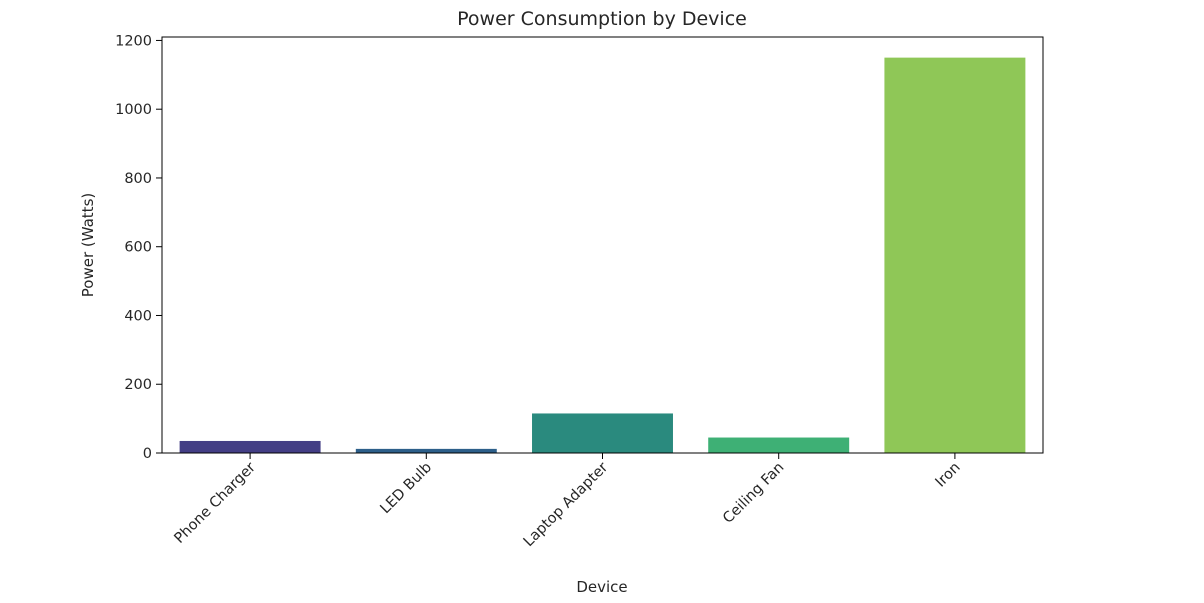 This screenshot has width=1204, height=603. What do you see at coordinates (407, 489) in the screenshot?
I see `x-tick-label-led-bulb: LED Bulb` at bounding box center [407, 489].